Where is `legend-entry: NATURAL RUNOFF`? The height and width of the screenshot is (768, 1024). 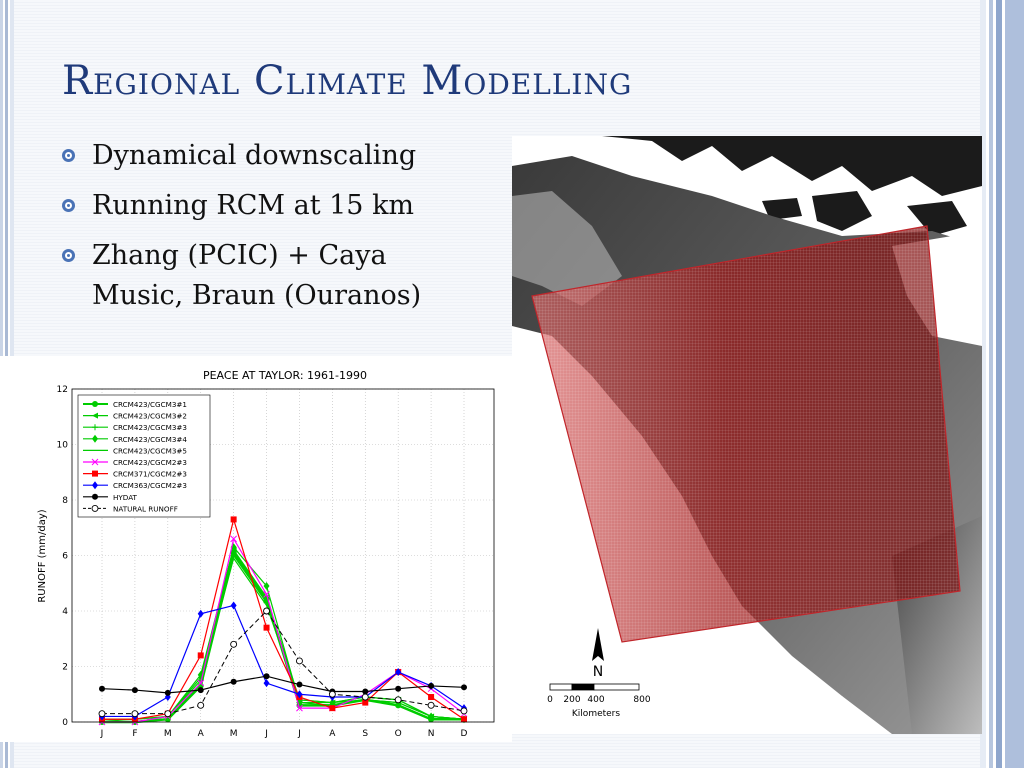 legend-entry: NATURAL RUNOFF is located at coordinates (130, 508).